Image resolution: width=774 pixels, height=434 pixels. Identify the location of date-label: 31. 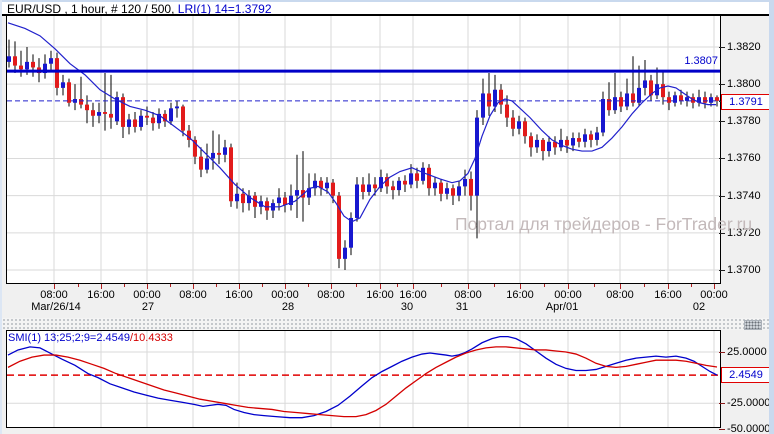
(462, 307).